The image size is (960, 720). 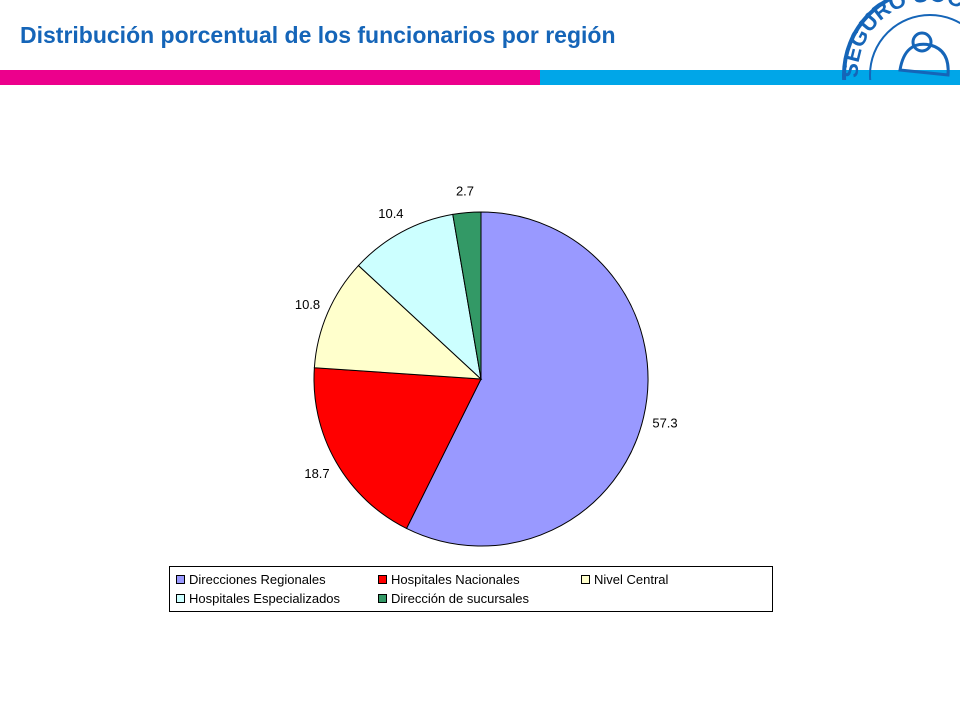 I want to click on logo-seal-icon: SEGURO SOCIAL, so click(x=895, y=40).